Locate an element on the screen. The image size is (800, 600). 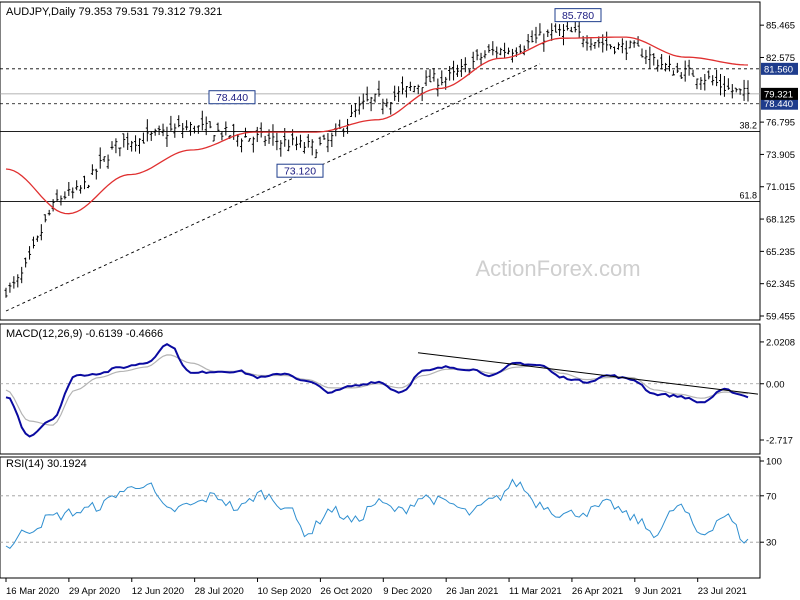
x-tick-label: 9 Jun 2021 is located at coordinates (658, 591).